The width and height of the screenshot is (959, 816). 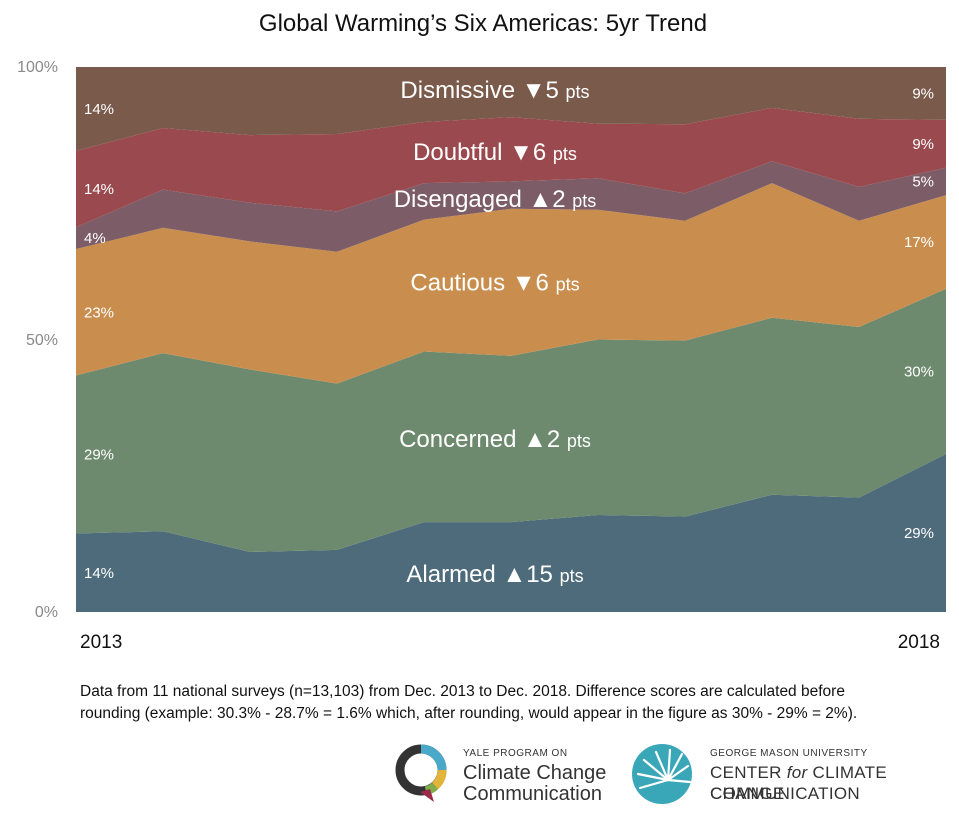 I want to click on start-label-alarmed: 14%, so click(x=99, y=573).